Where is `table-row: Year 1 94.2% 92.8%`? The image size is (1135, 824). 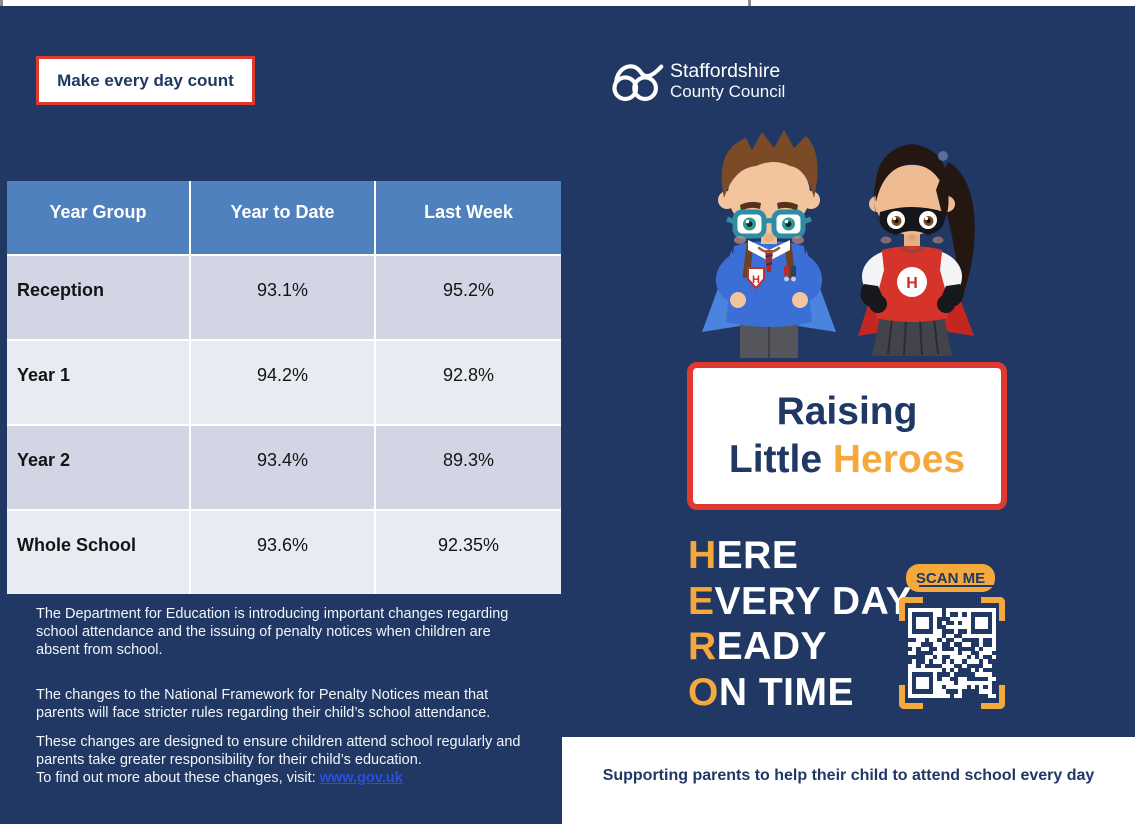
table-row: Year 1 94.2% 92.8% is located at coordinates (284, 382).